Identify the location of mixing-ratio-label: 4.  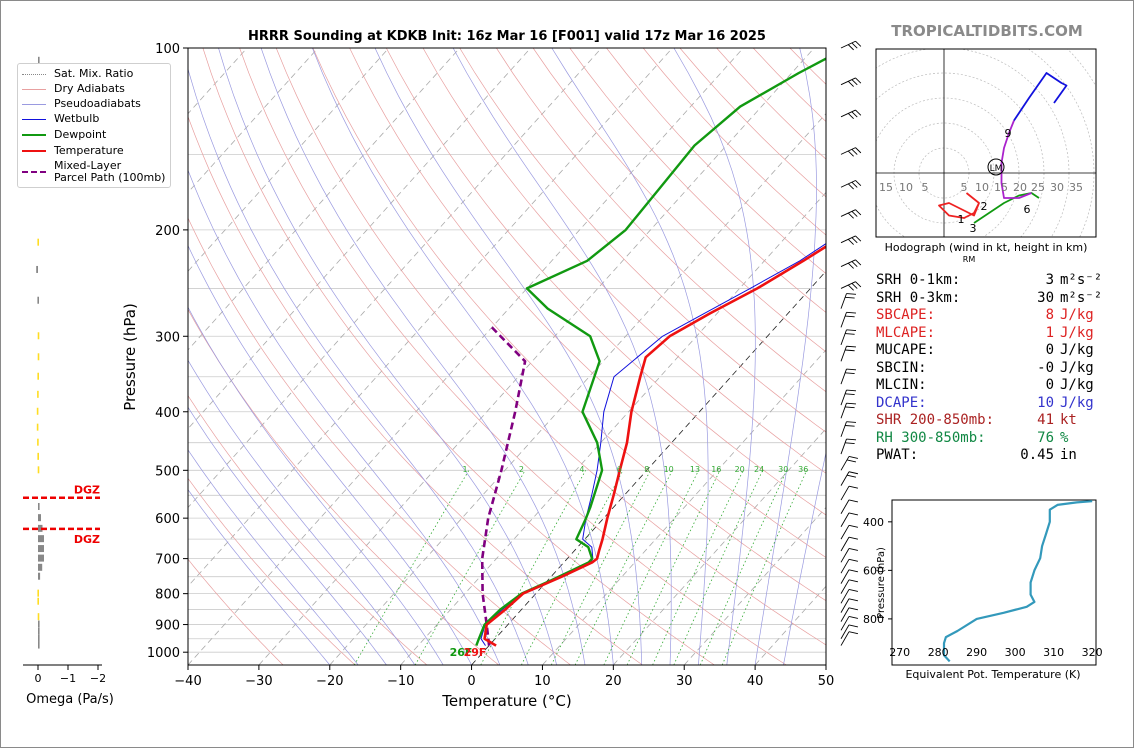
(581, 469).